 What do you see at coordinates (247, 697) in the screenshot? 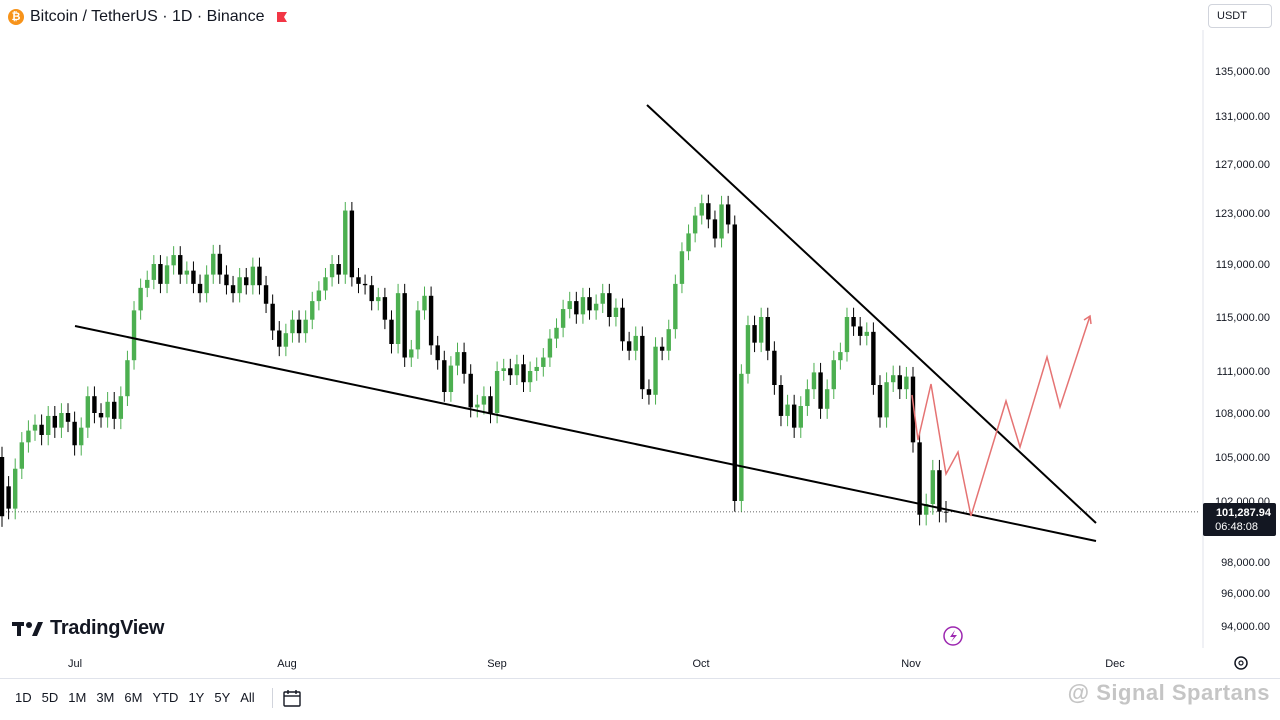
I see `timeframe-all: All` at bounding box center [247, 697].